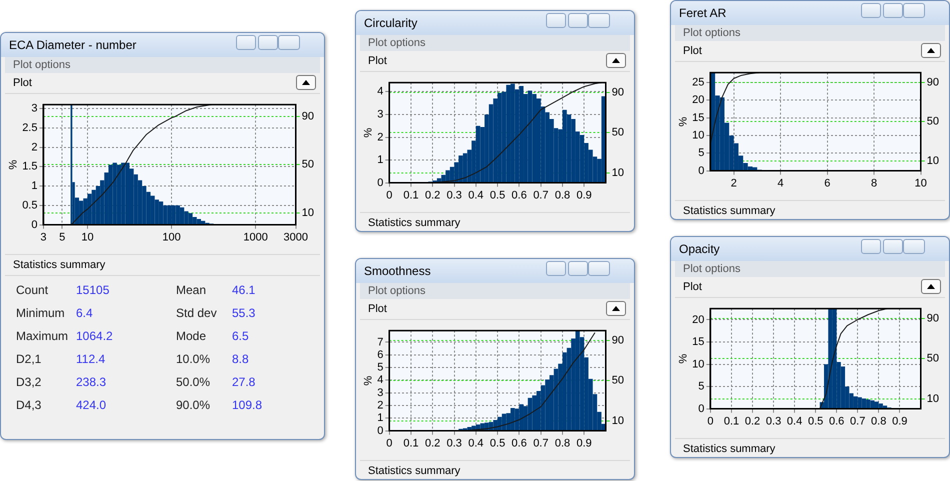  I want to click on text: 10.0%, so click(193, 359).